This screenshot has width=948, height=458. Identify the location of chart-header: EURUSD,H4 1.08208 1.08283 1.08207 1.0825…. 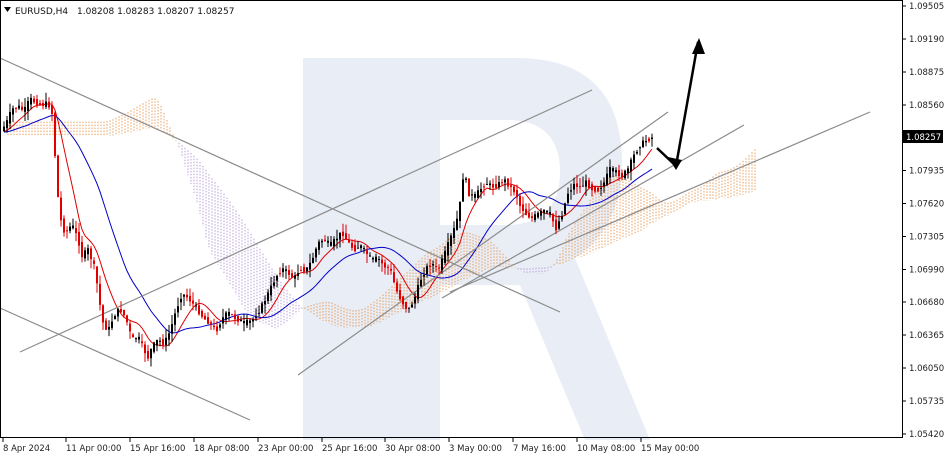
(119, 12).